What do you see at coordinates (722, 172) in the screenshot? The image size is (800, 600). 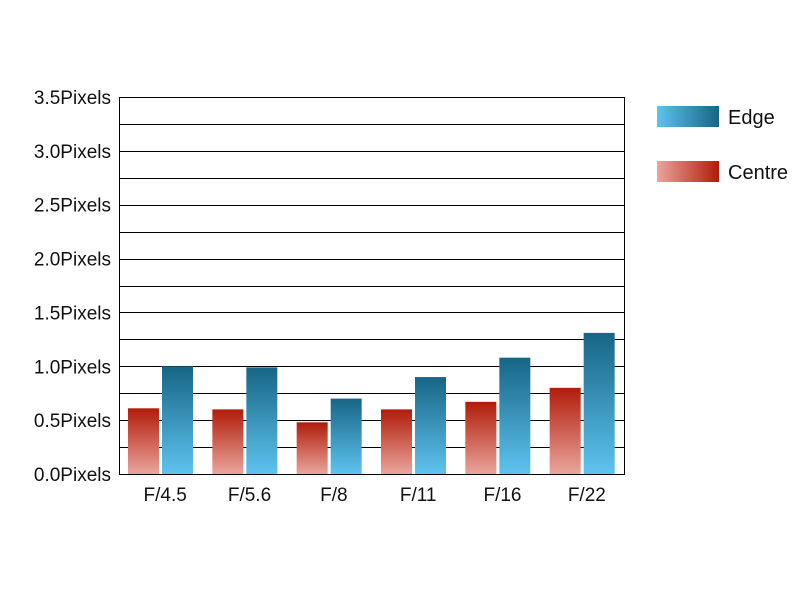 I see `legend-centre: Centre` at bounding box center [722, 172].